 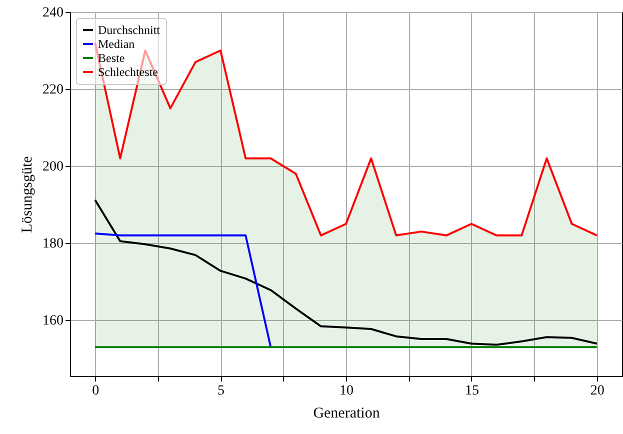 I want to click on y-axis-title: Lösungsgüte, so click(x=28, y=194).